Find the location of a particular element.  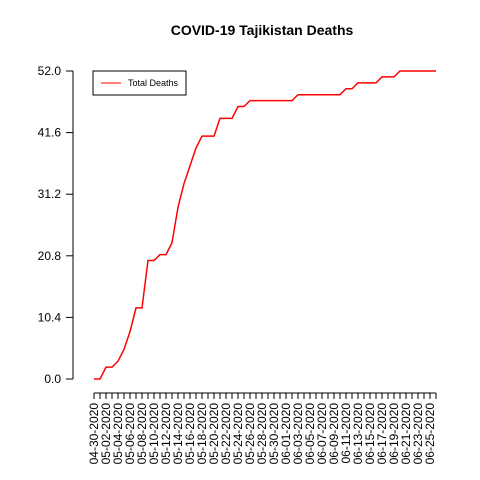

y-tick-label: 31.2 is located at coordinates (50, 194).